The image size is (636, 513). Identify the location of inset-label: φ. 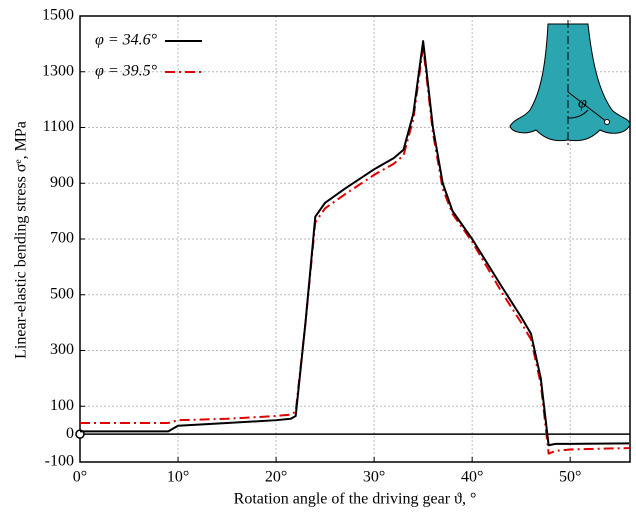
(582, 103).